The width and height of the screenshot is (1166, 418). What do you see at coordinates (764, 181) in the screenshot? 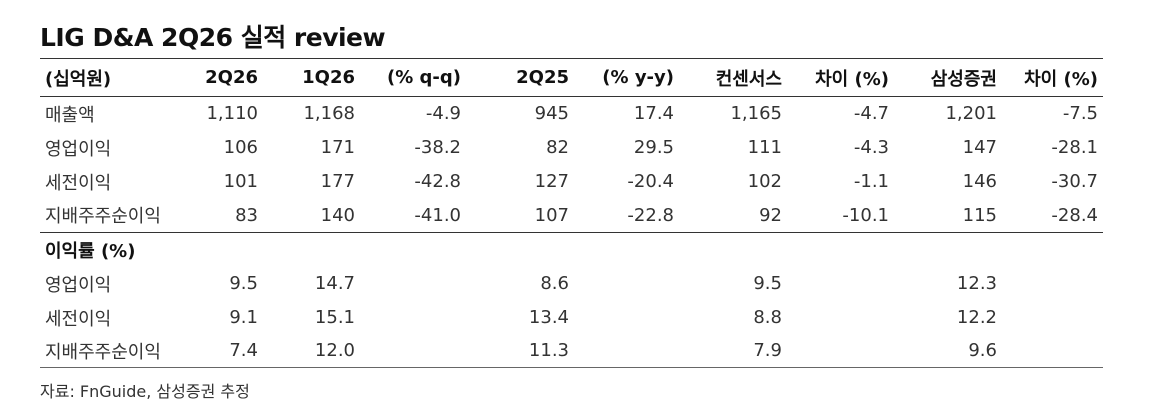
I see `table-cell: 102` at bounding box center [764, 181].